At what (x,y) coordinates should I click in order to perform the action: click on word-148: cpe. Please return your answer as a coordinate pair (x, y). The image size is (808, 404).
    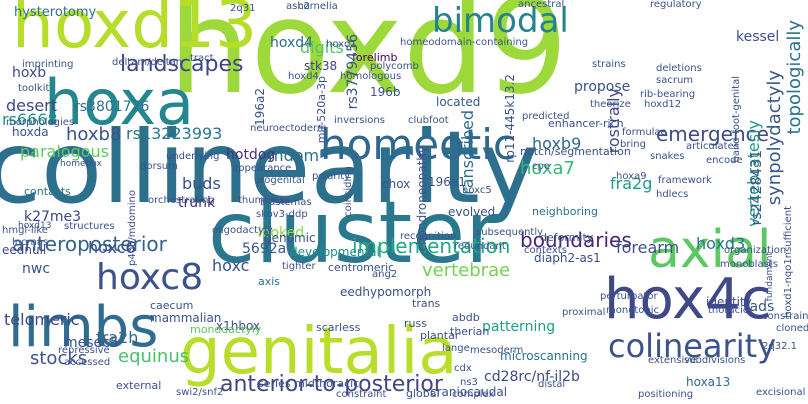
    Looking at the image, I should click on (541, 166).